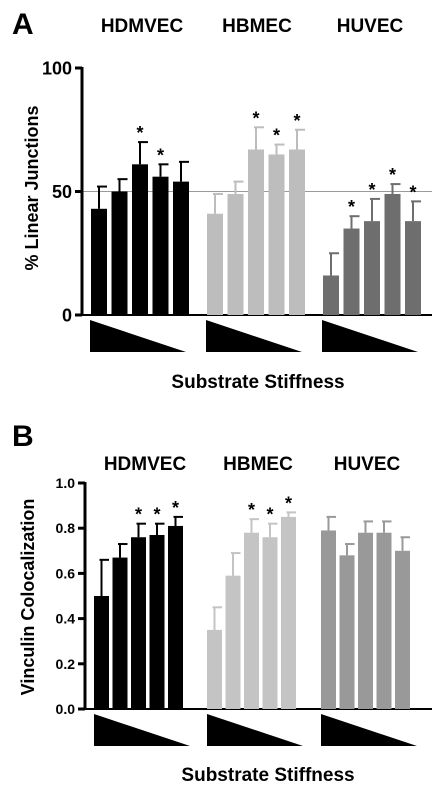 The image size is (442, 794). What do you see at coordinates (66, 619) in the screenshot?
I see `panel-b-y-tick-label: 0.4` at bounding box center [66, 619].